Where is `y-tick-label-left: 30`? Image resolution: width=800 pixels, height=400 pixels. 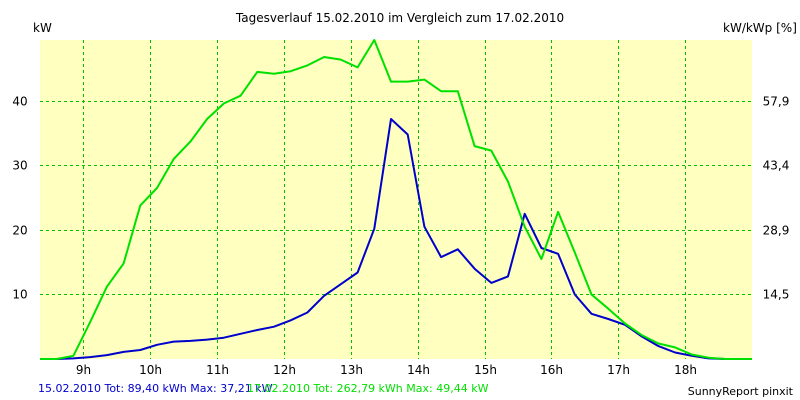 y-tick-label-left: 30 is located at coordinates (19, 166).